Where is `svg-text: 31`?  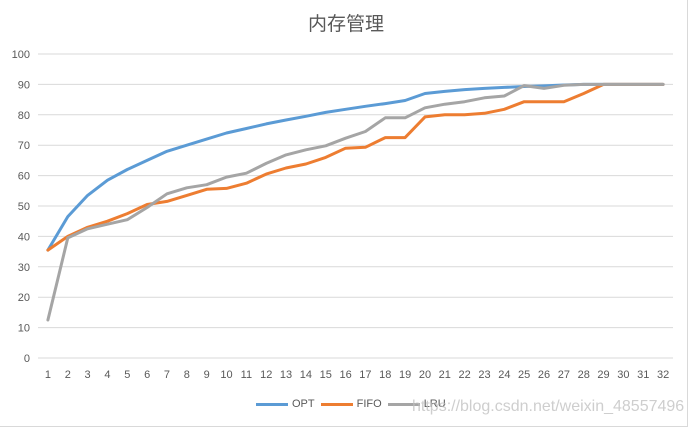 svg-text: 31 is located at coordinates (643, 375).